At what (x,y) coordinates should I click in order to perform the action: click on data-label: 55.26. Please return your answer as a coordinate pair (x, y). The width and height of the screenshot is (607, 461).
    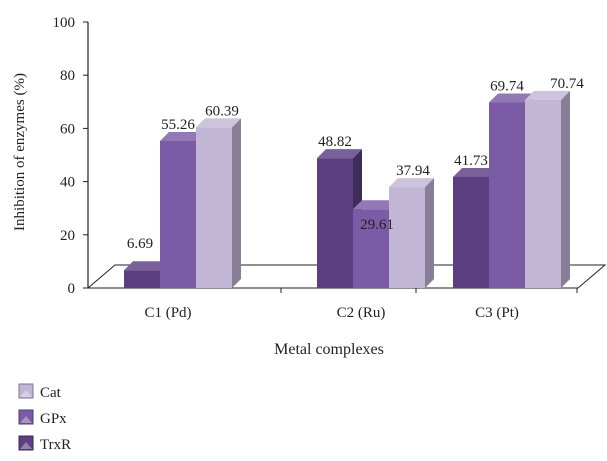
    Looking at the image, I should click on (178, 125).